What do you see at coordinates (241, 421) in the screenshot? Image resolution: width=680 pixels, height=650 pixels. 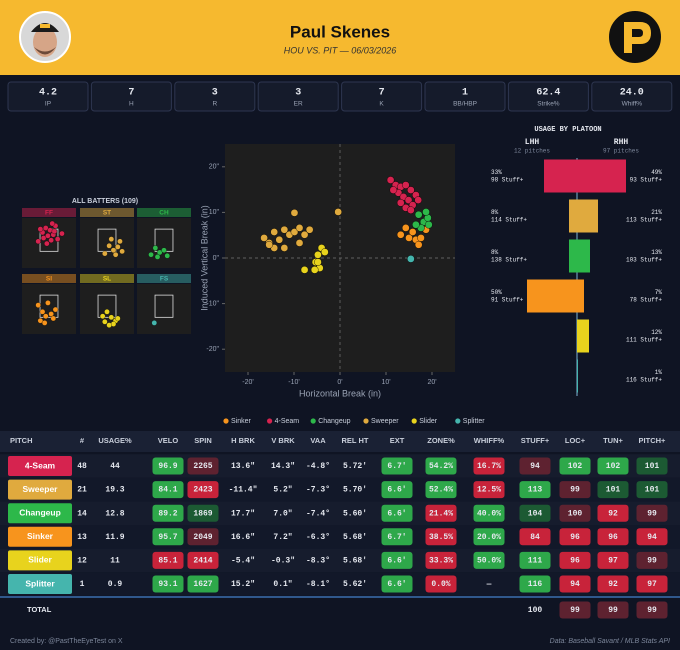 I see `legend-label: Sinker` at bounding box center [241, 421].